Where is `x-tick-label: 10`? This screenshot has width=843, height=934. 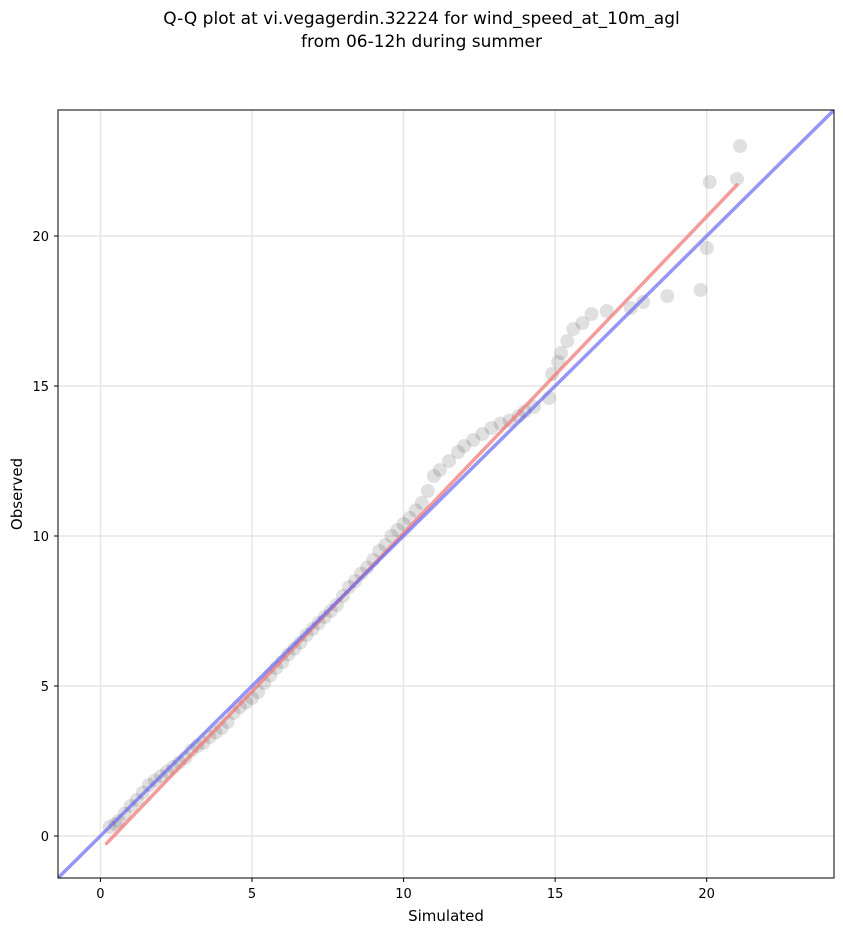 x-tick-label: 10 is located at coordinates (403, 894).